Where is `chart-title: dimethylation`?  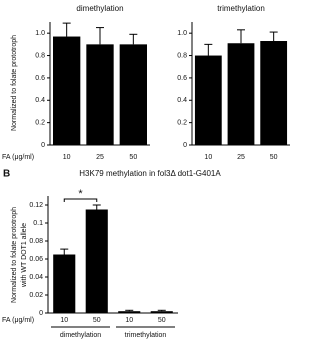 chart-title: dimethylation is located at coordinates (99, 8).